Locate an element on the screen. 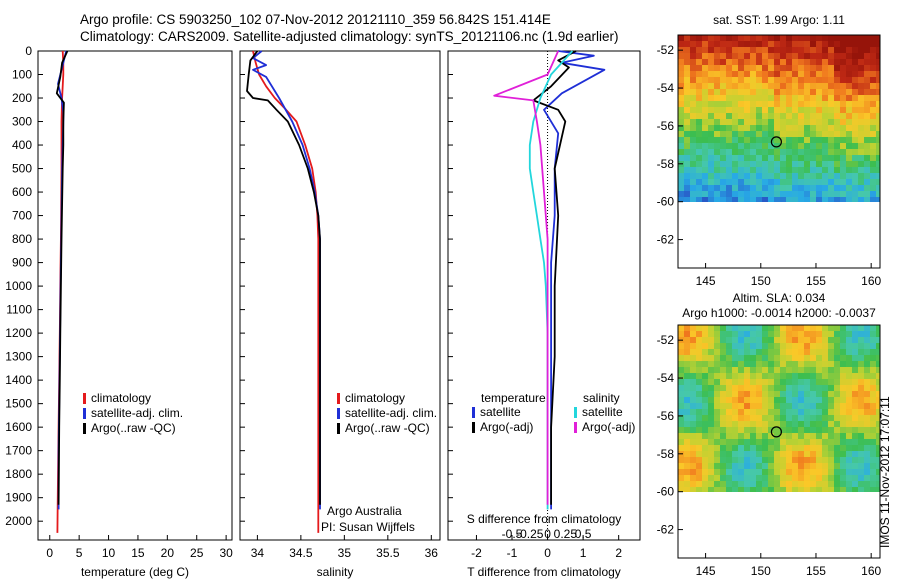 This screenshot has width=900, height=580. salinity-legend-argo-swatch is located at coordinates (338, 428).